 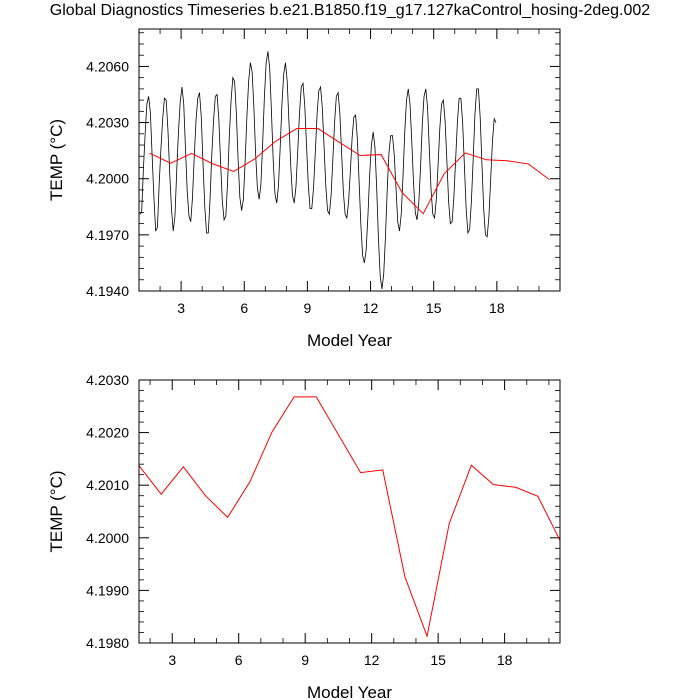 What do you see at coordinates (107, 643) in the screenshot?
I see `y-tick-label: 4.1980` at bounding box center [107, 643].